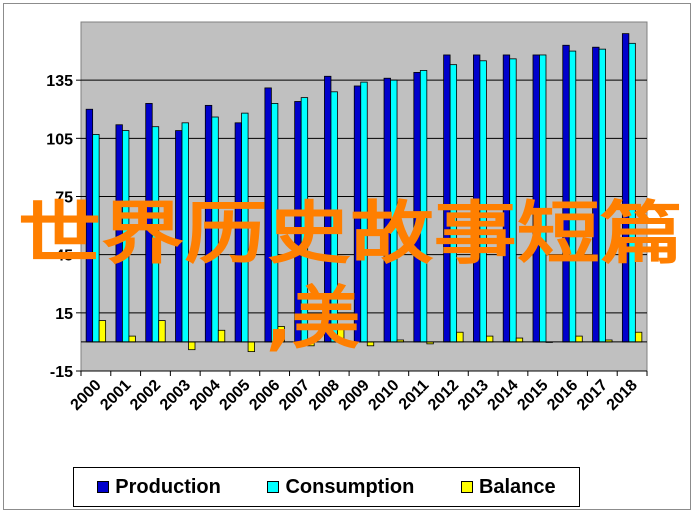 This screenshot has width=694, height=513. What do you see at coordinates (579, 339) in the screenshot?
I see `bar-balance-2016` at bounding box center [579, 339].